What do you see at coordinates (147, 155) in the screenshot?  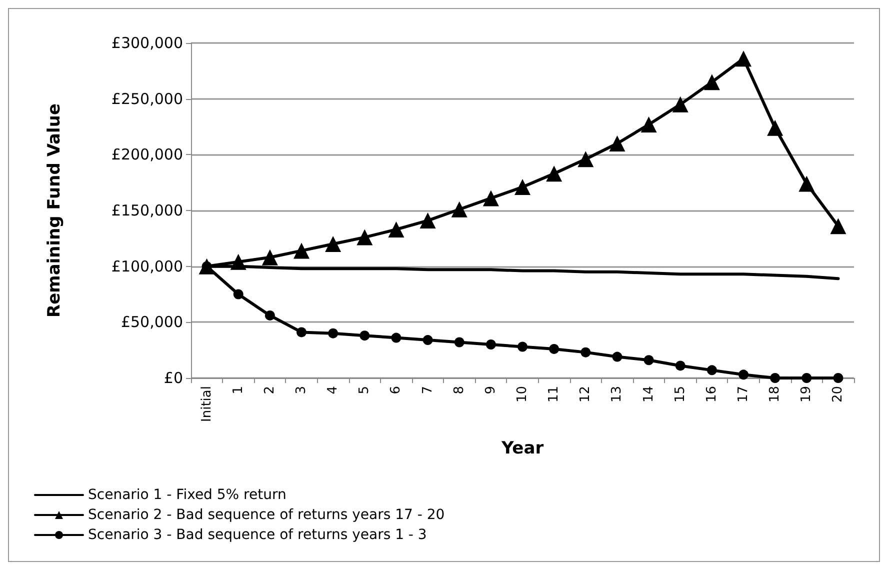 I see `y-tick-label: £200,000` at bounding box center [147, 155].